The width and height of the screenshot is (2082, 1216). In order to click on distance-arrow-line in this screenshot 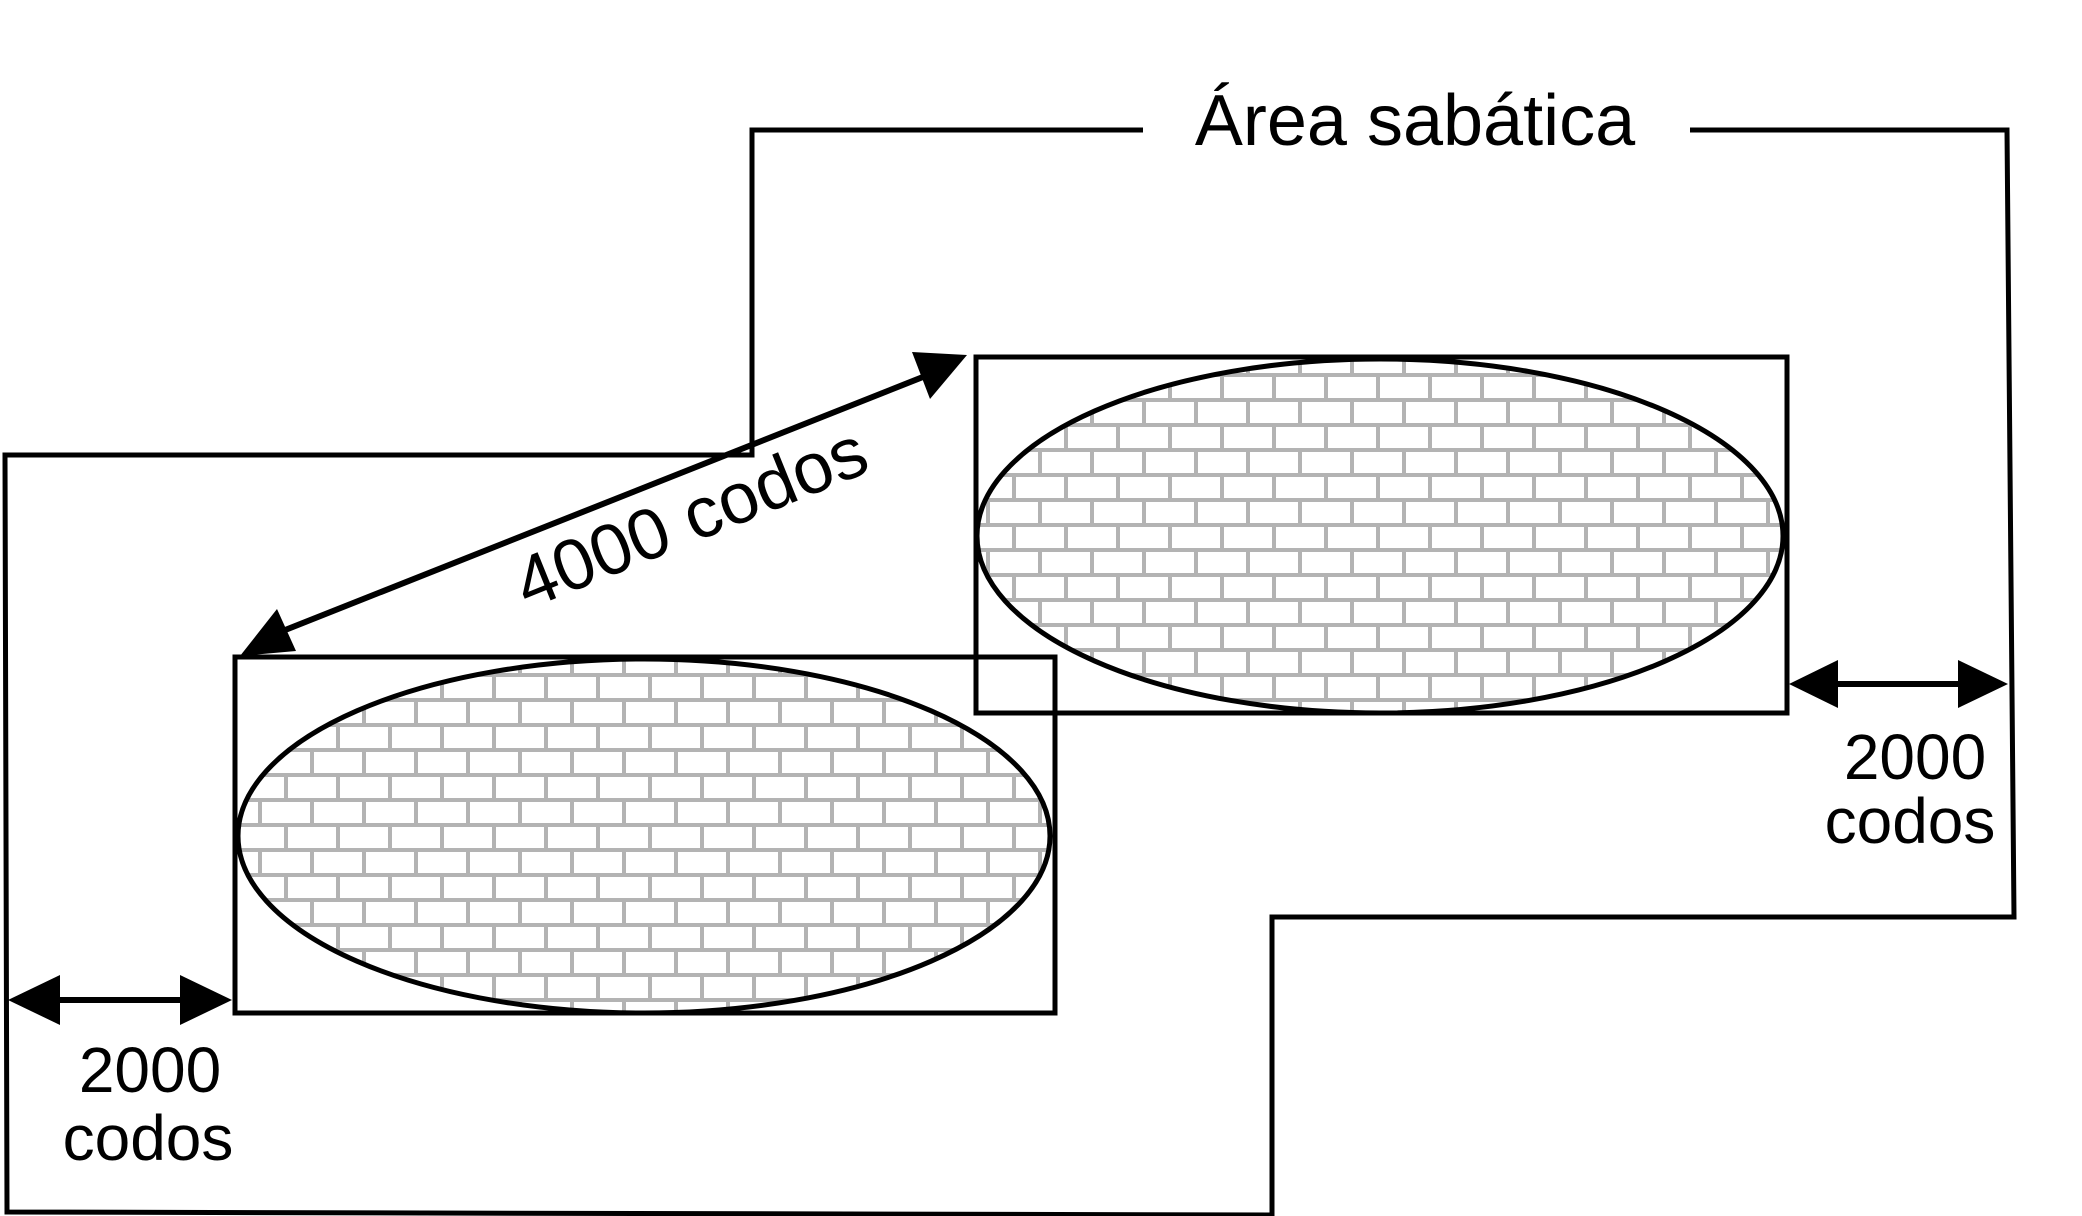, I will do `click(604, 503)`.